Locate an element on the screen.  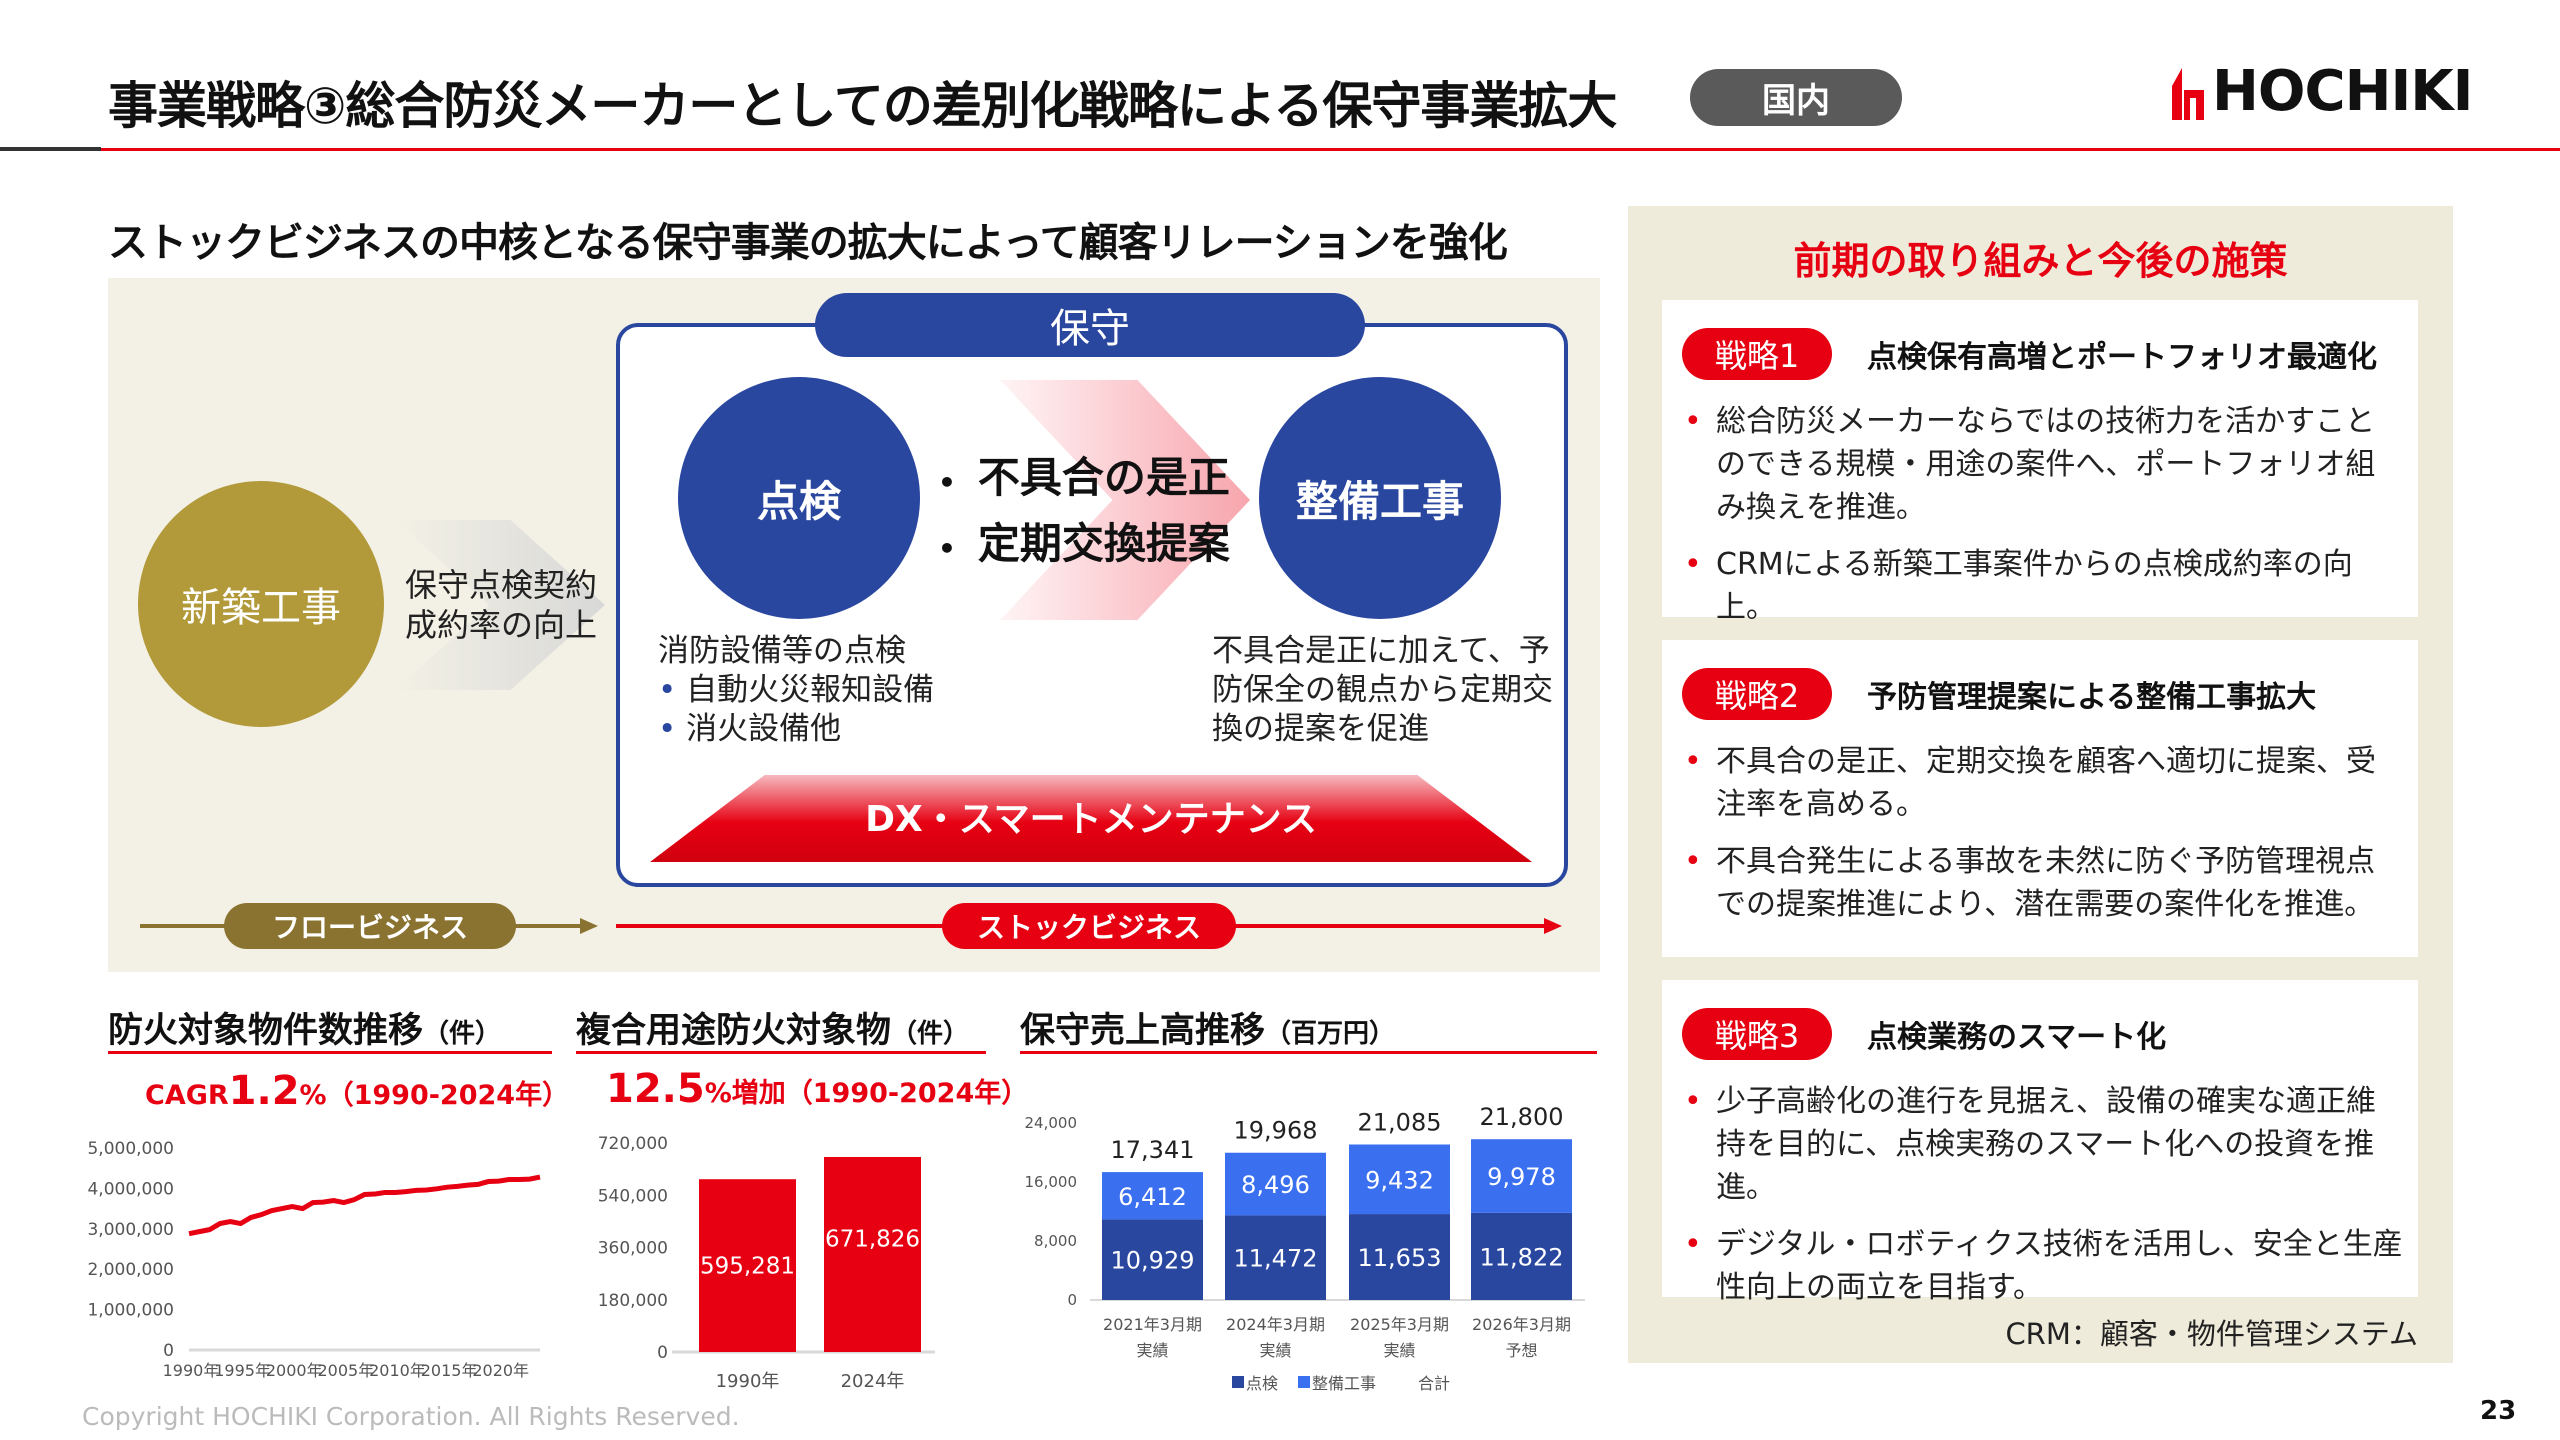
stock-arrow-head is located at coordinates (1553, 926).